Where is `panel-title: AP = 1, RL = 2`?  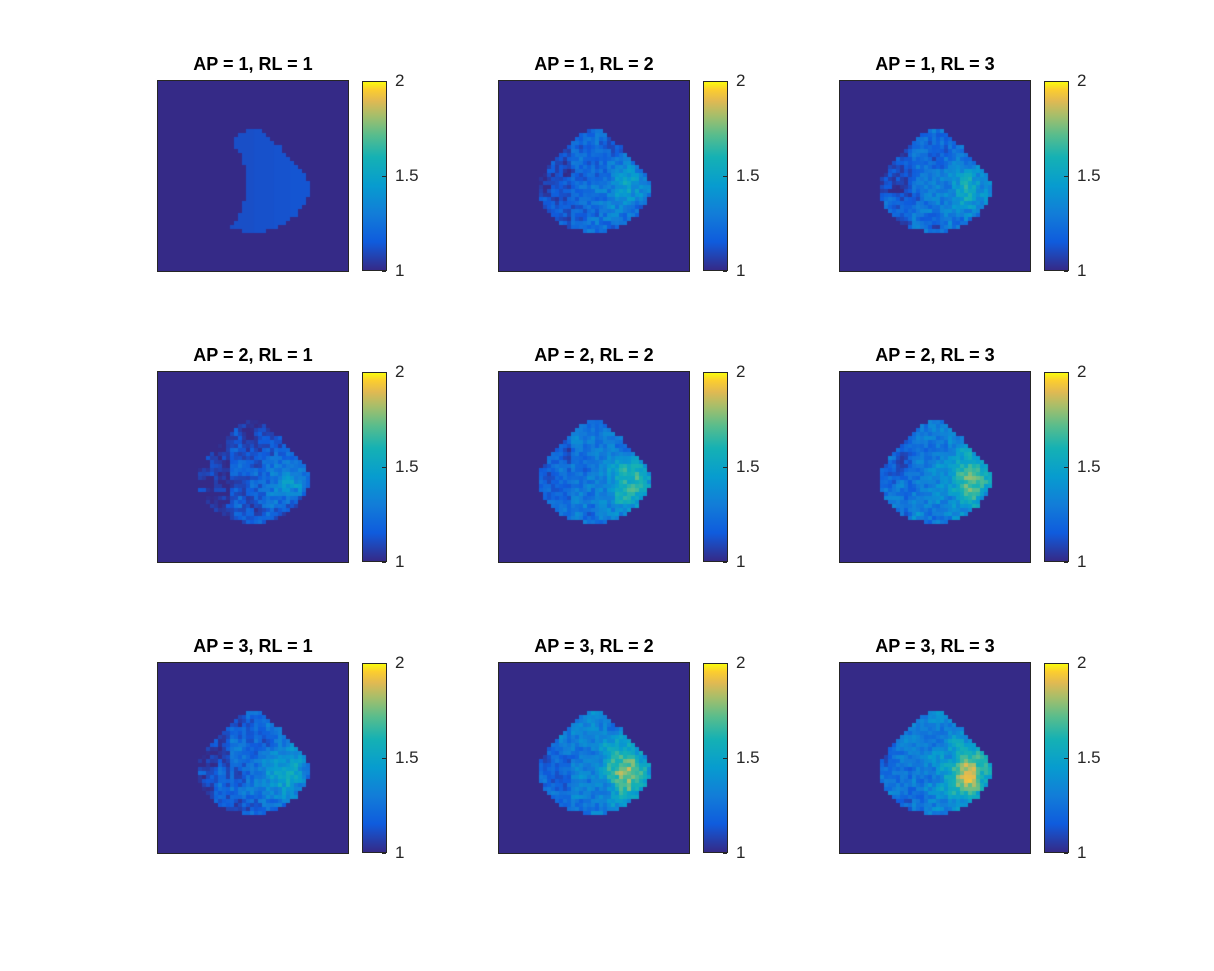 panel-title: AP = 1, RL = 2 is located at coordinates (594, 64).